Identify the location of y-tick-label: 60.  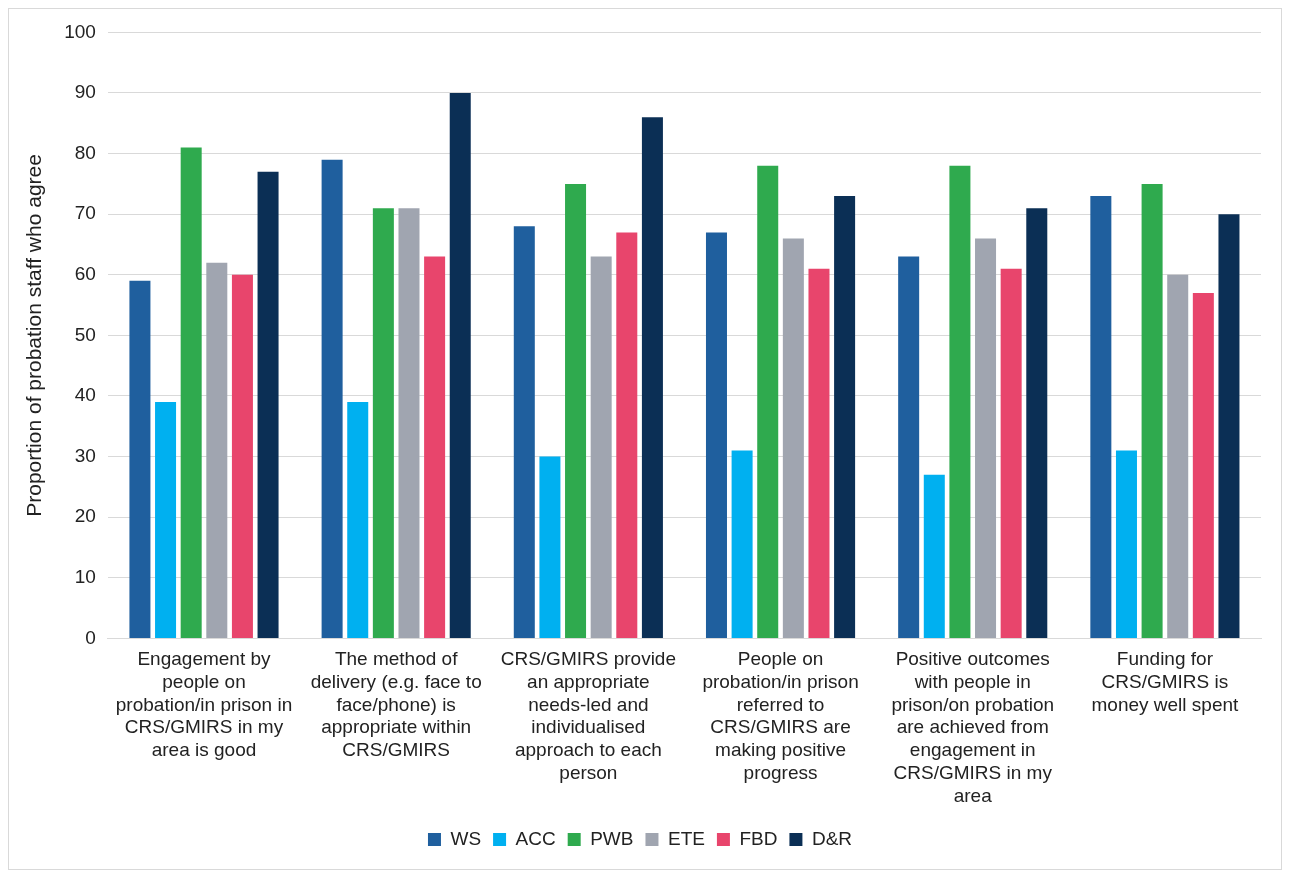
(85, 274).